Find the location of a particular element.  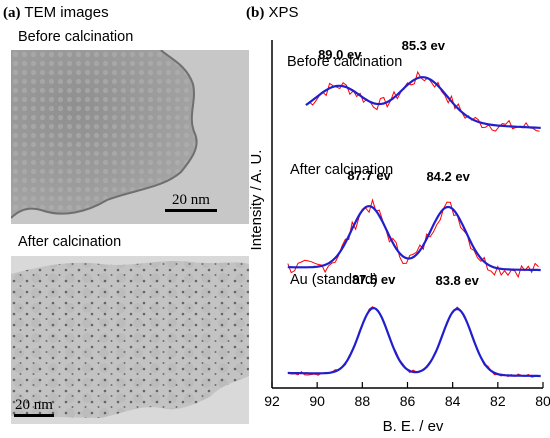

scalebar-bottom: 20 nm is located at coordinates (34, 407).